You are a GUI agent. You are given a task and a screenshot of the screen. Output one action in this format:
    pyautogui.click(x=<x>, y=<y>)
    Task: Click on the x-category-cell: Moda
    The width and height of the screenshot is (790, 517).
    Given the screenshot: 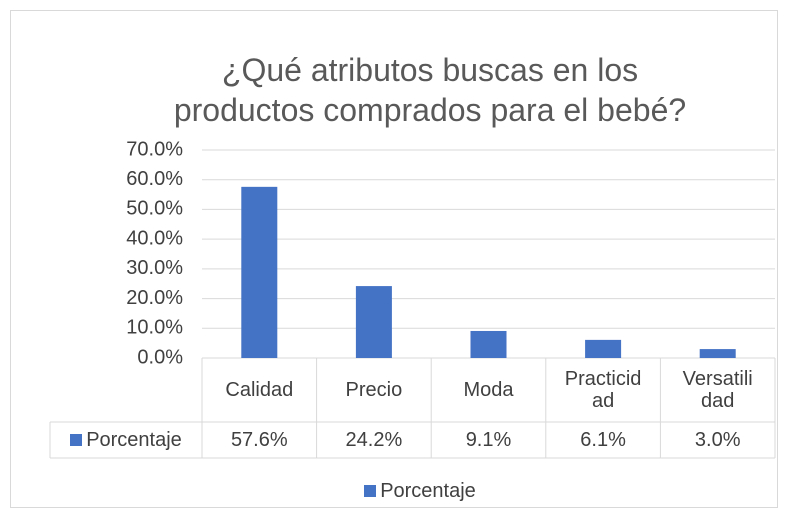 What is the action you would take?
    pyautogui.click(x=488, y=390)
    